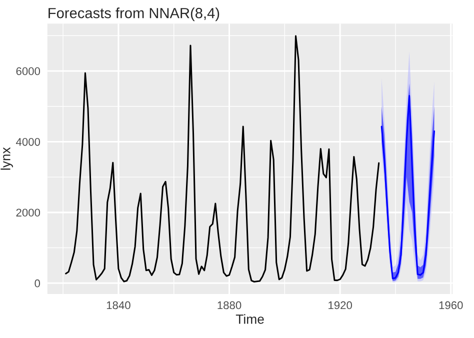 The image size is (474, 338). I want to click on y-tick-label: 6000, so click(28, 71).